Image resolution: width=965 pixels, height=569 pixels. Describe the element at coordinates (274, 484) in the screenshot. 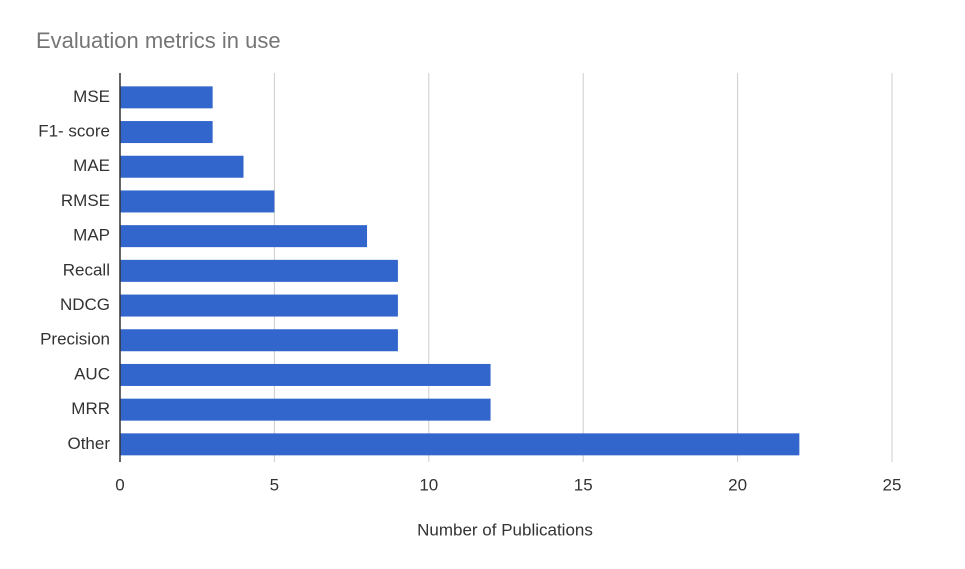

I see `x-tick-label: 5` at that location.